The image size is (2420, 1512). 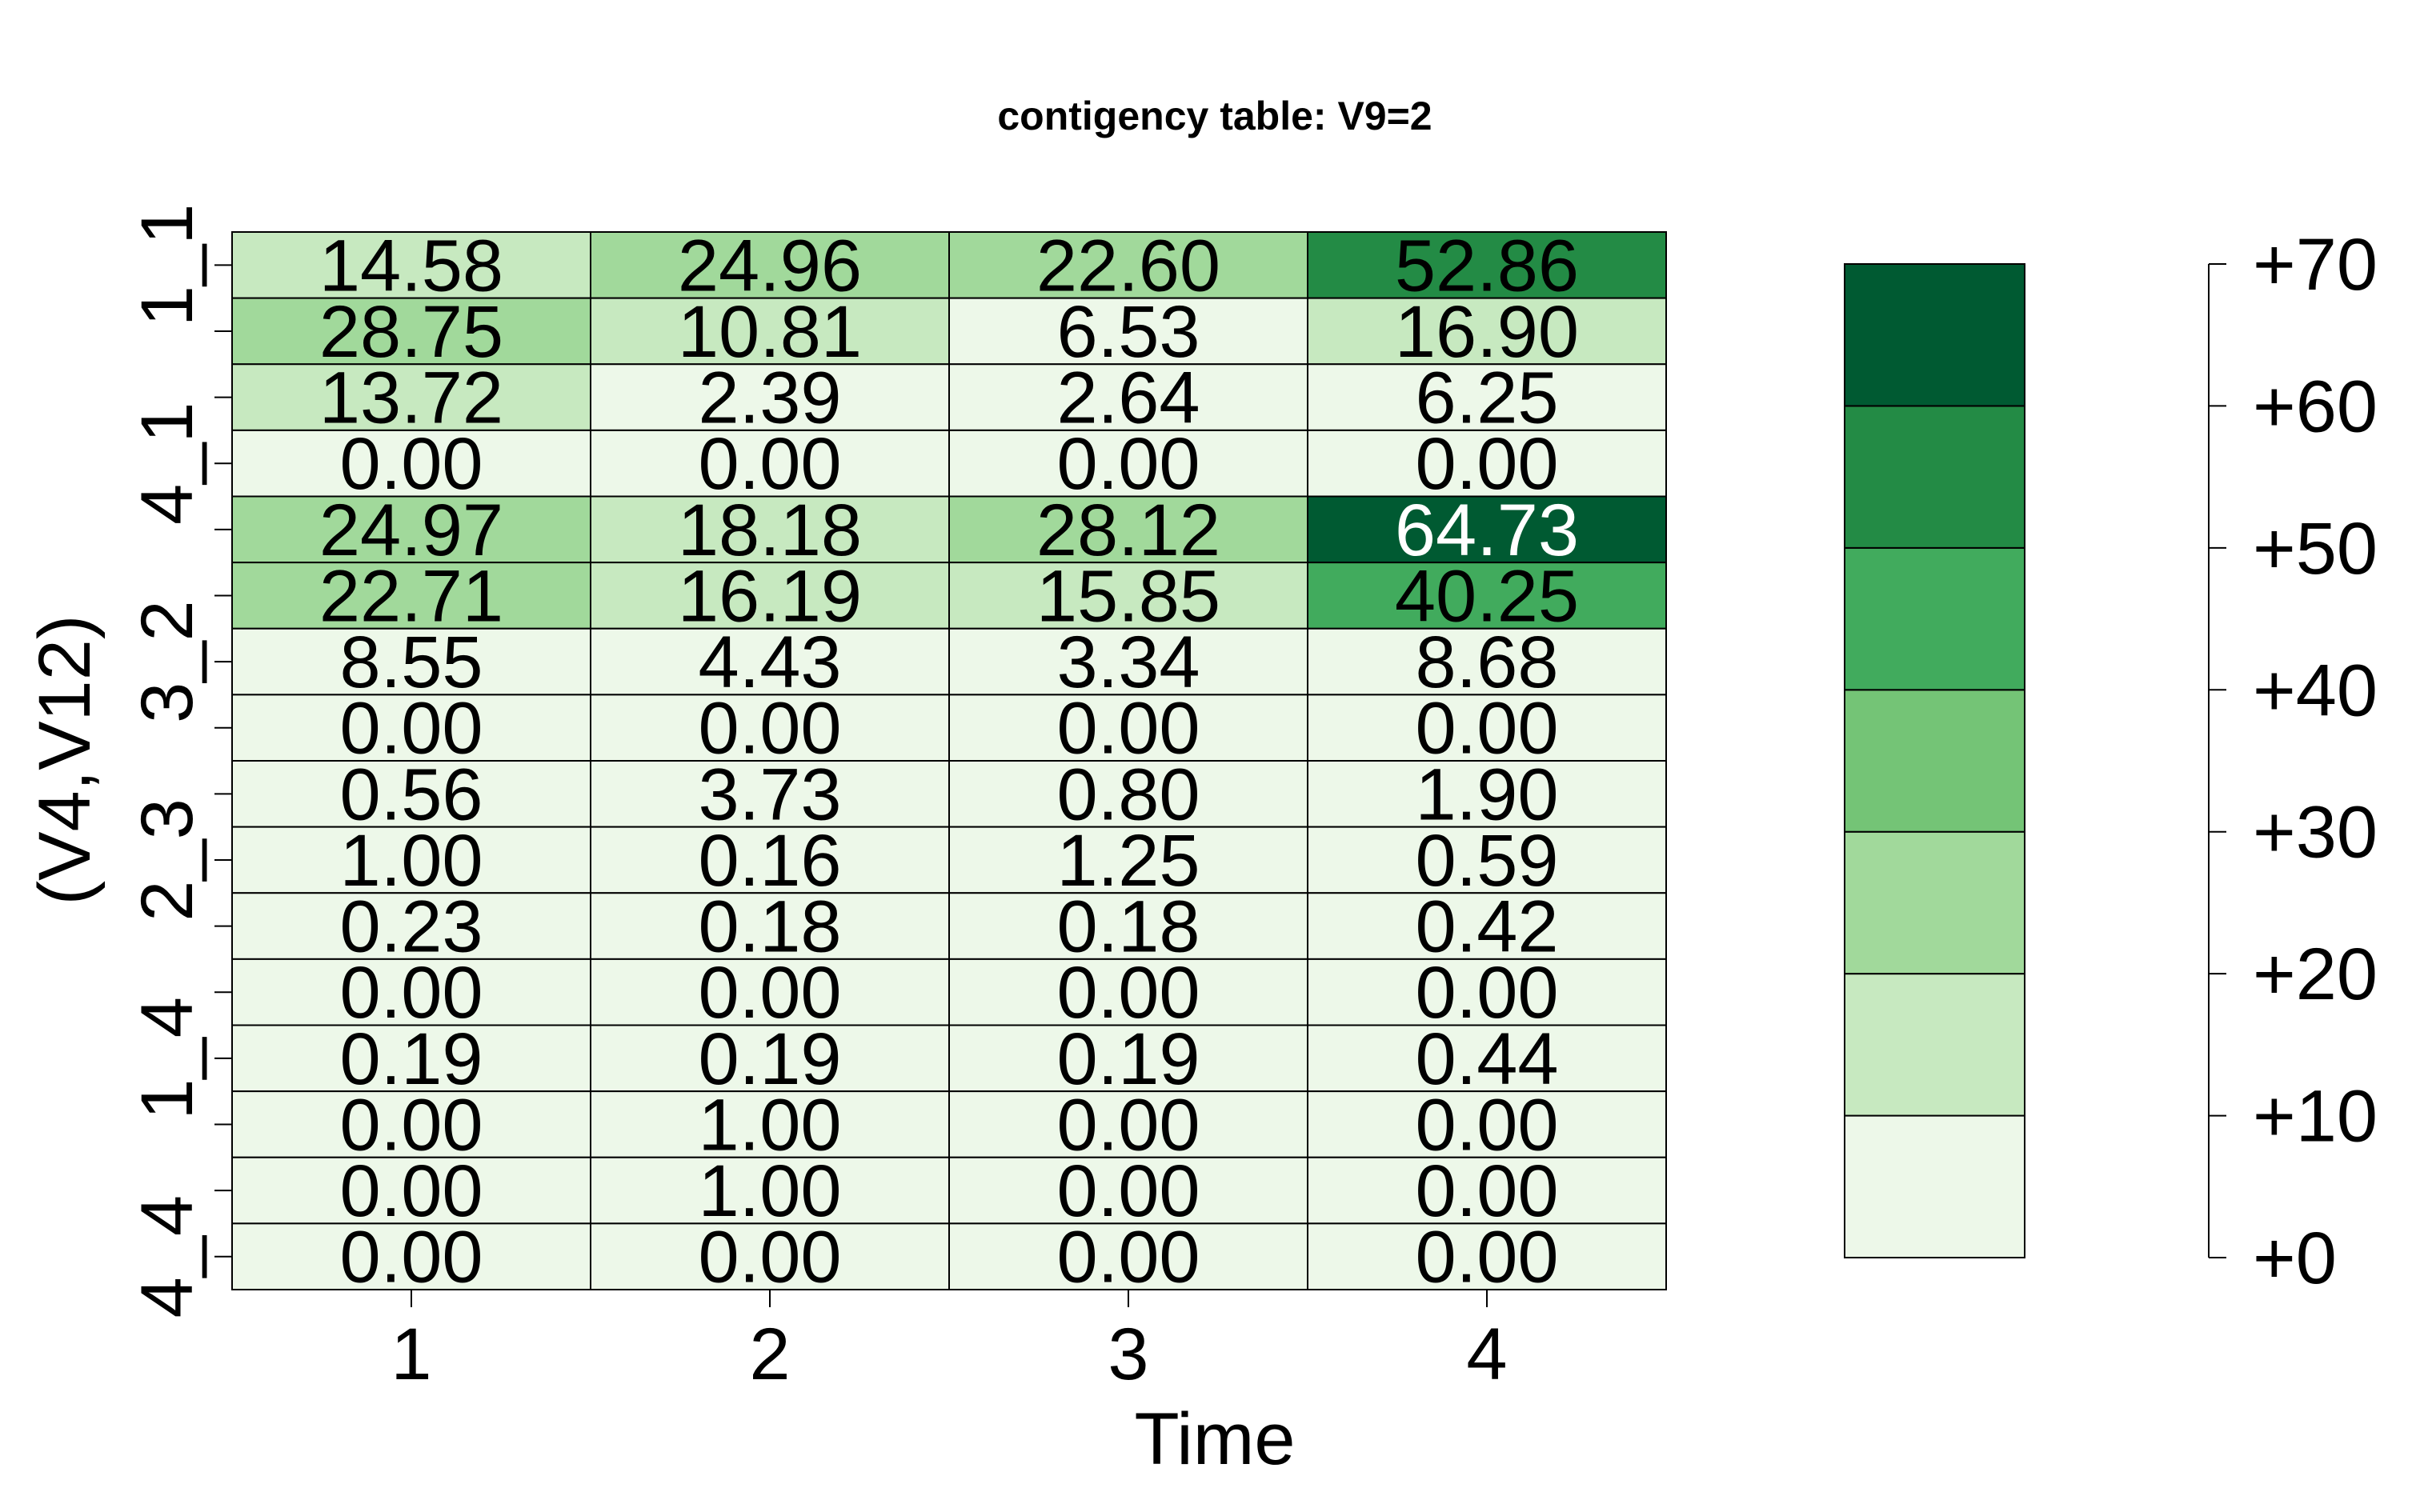 What do you see at coordinates (1486, 1059) in the screenshot?
I see `cell-value-label: 0.44` at bounding box center [1486, 1059].